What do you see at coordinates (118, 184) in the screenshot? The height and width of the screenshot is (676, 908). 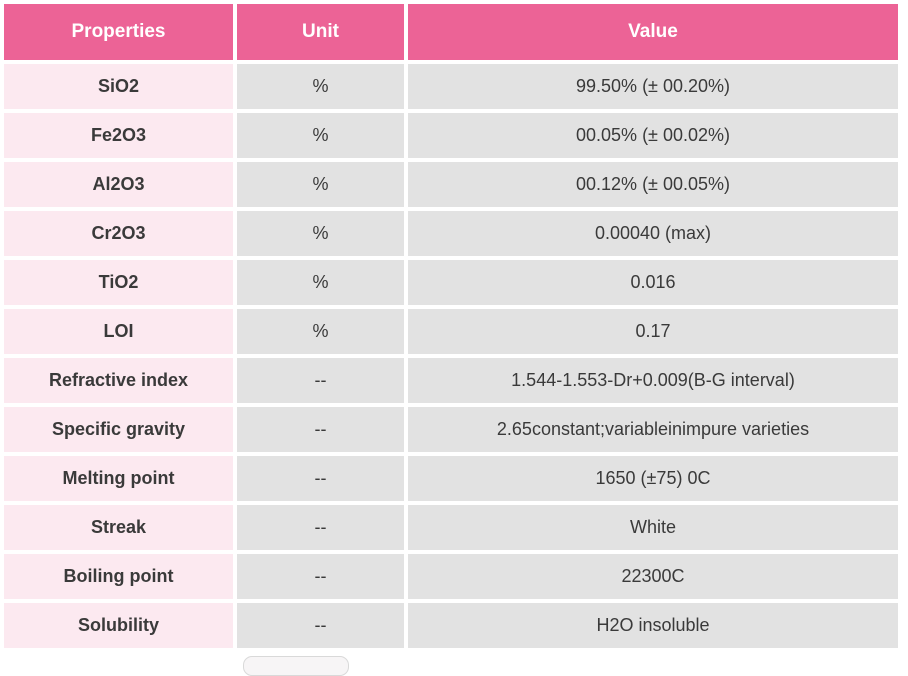 I see `property-cell: Al2O3` at bounding box center [118, 184].